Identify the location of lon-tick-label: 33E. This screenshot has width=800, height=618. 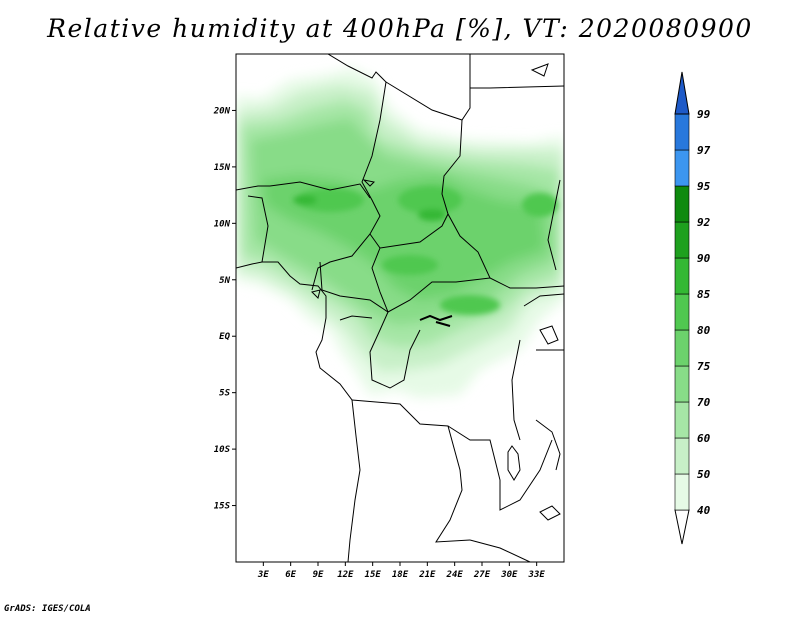
(537, 575).